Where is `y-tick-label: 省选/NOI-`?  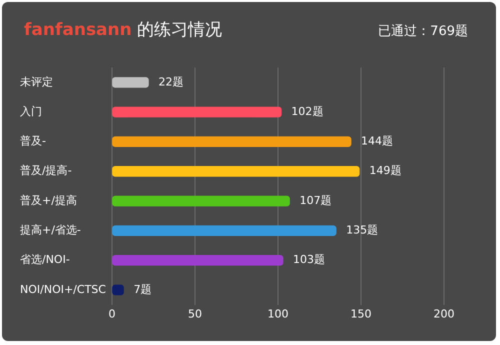
y-tick-label: 省选/NOI- is located at coordinates (45, 259).